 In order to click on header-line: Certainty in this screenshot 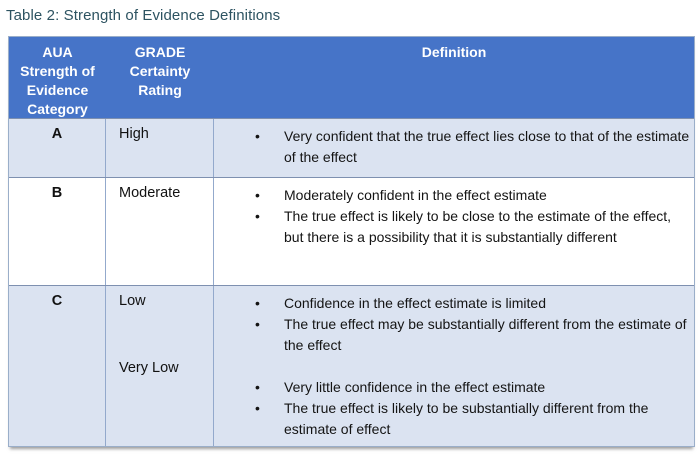, I will do `click(160, 71)`.